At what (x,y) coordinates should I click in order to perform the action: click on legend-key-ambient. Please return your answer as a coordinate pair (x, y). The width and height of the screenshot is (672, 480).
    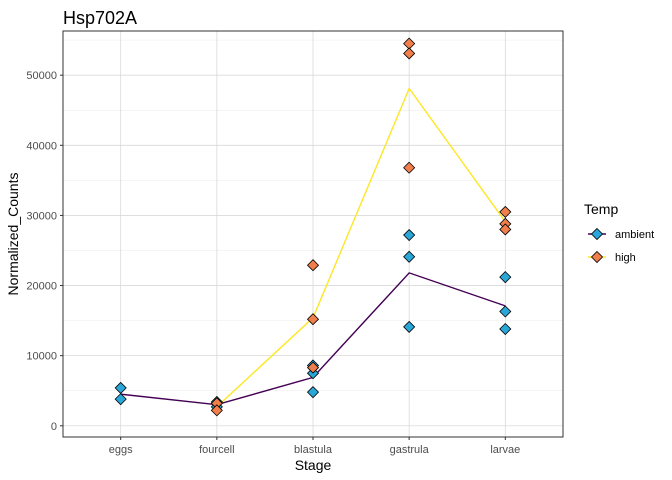
    Looking at the image, I should click on (597, 234).